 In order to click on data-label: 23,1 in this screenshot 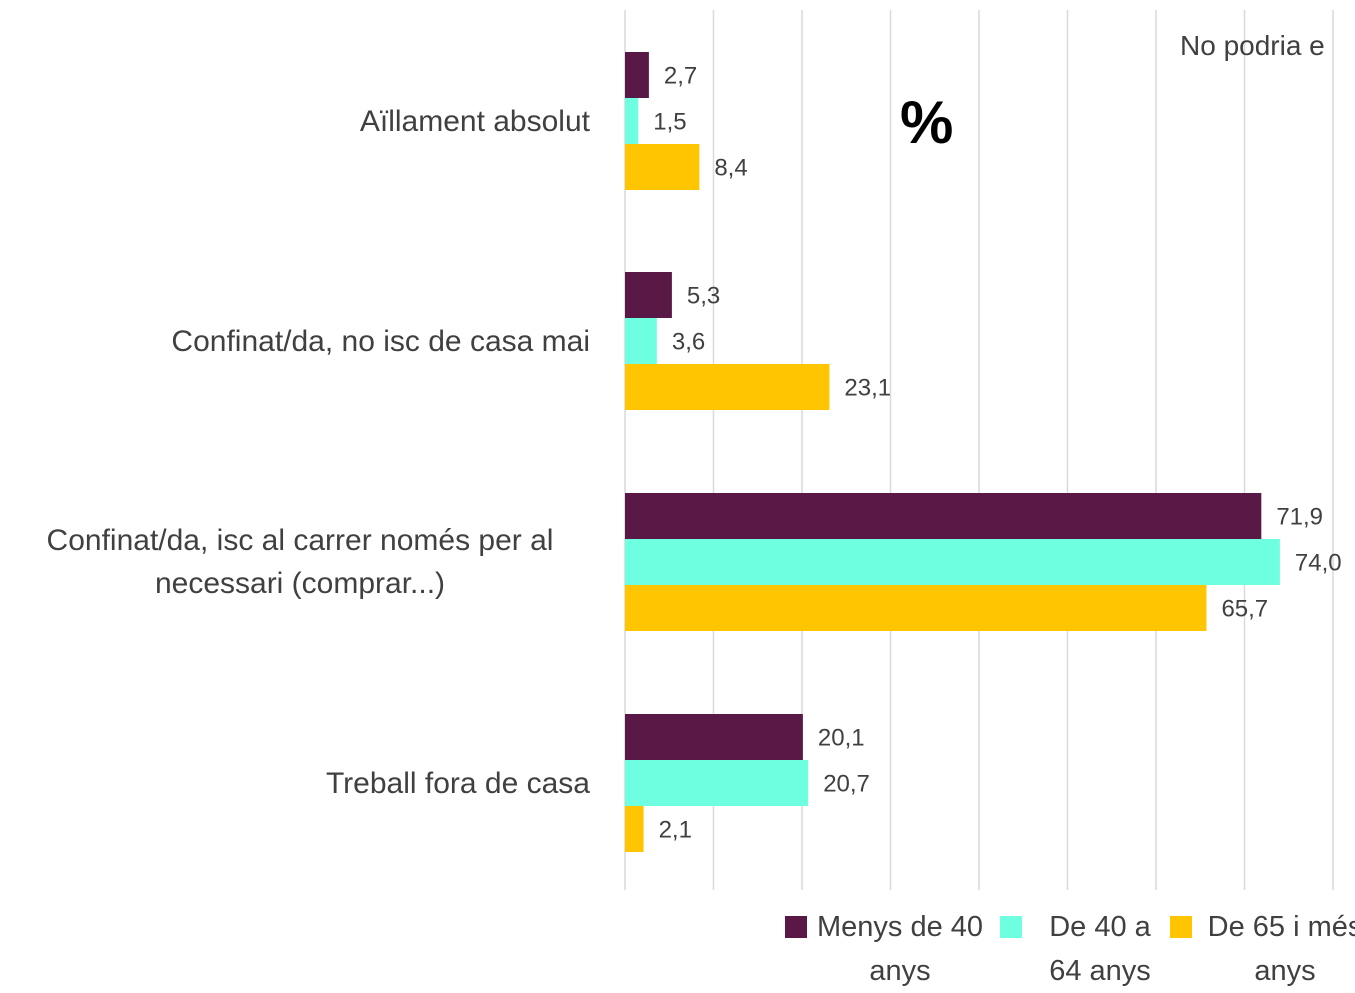, I will do `click(867, 387)`.